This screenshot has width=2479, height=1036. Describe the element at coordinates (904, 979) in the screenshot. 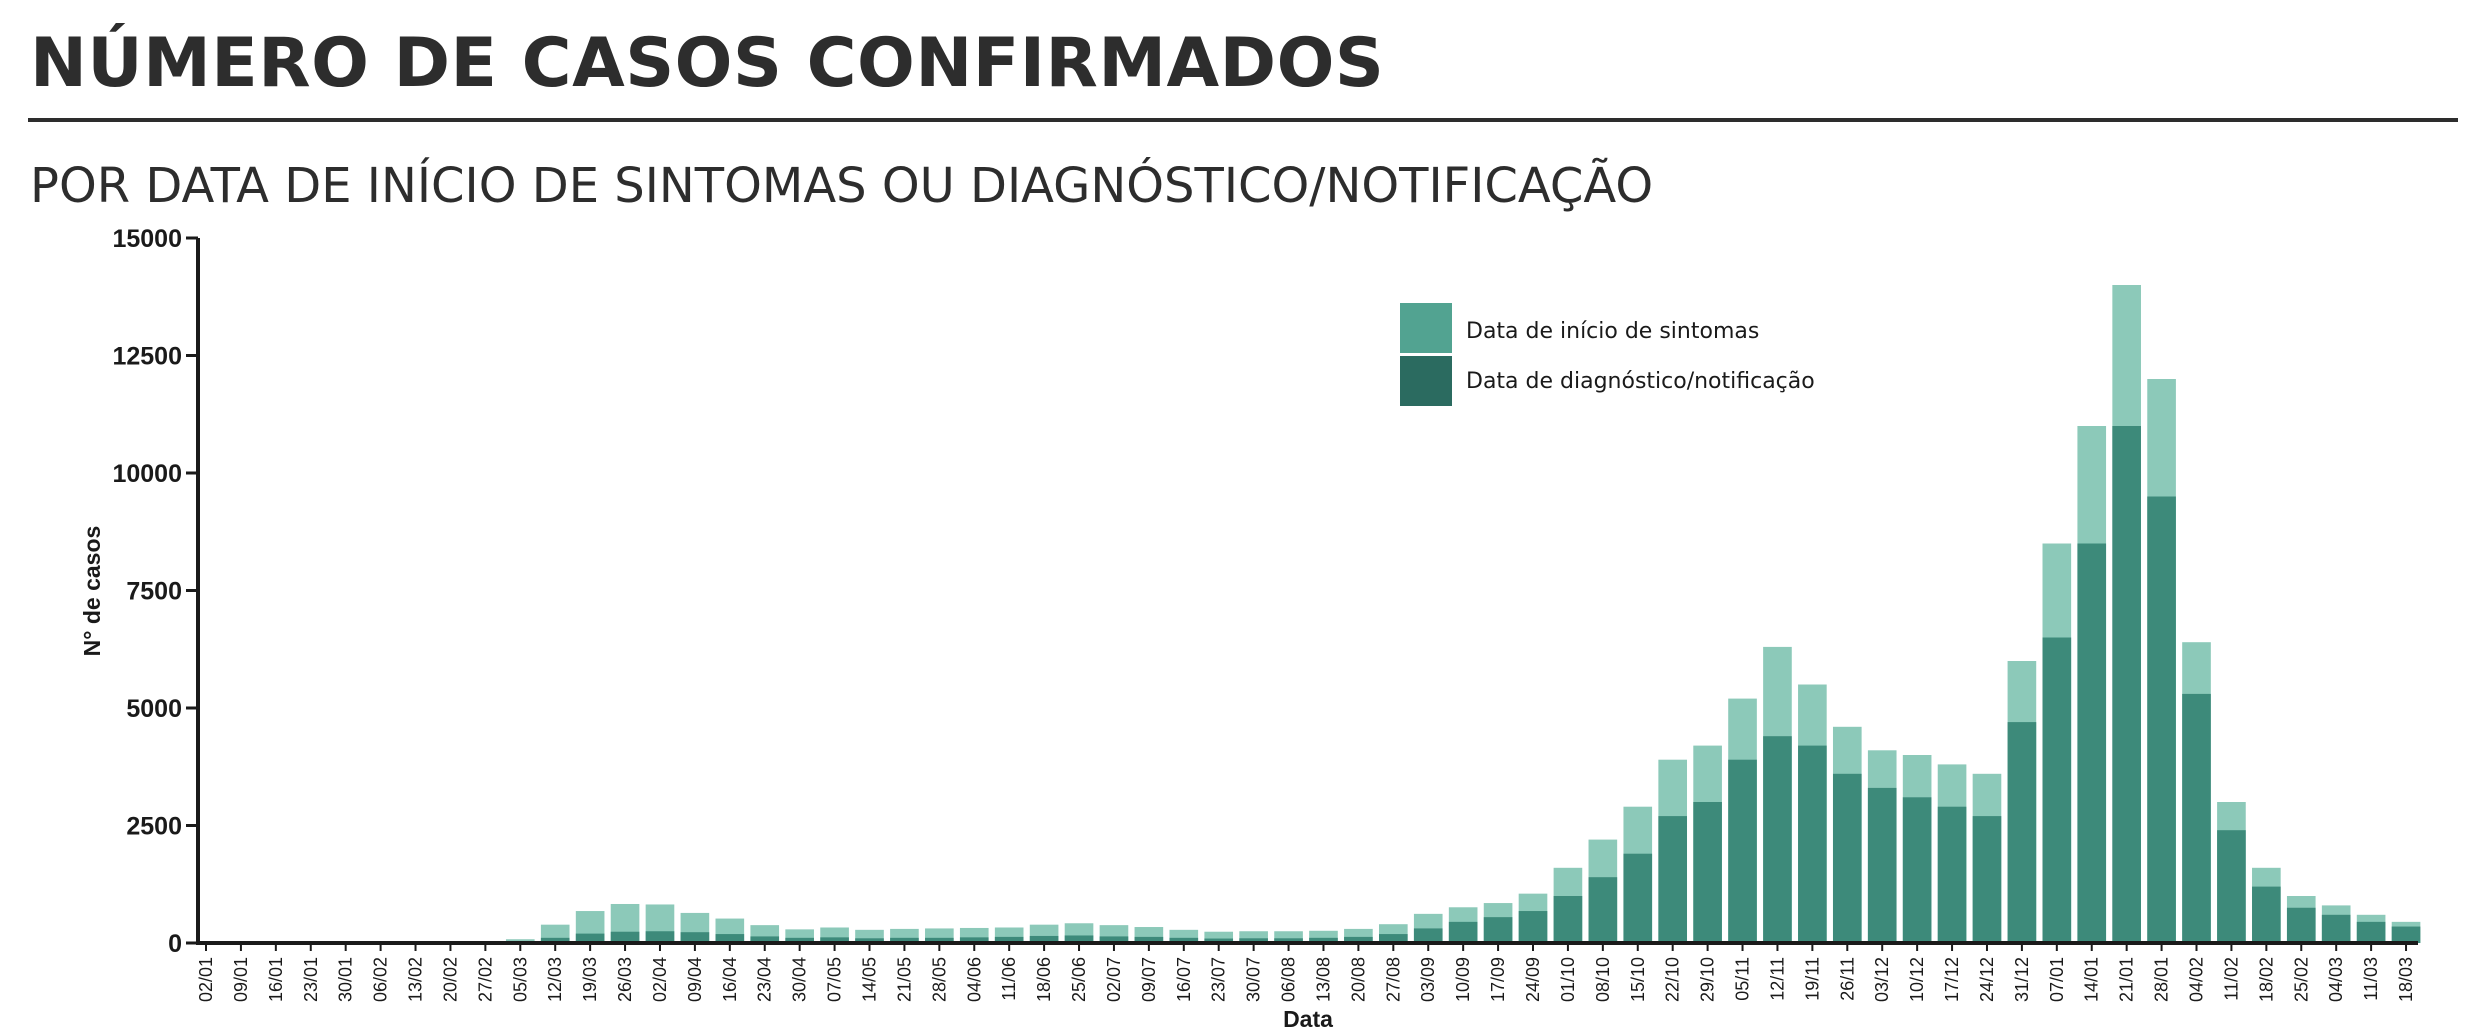

I see `x-tick-label: 21/05` at that location.